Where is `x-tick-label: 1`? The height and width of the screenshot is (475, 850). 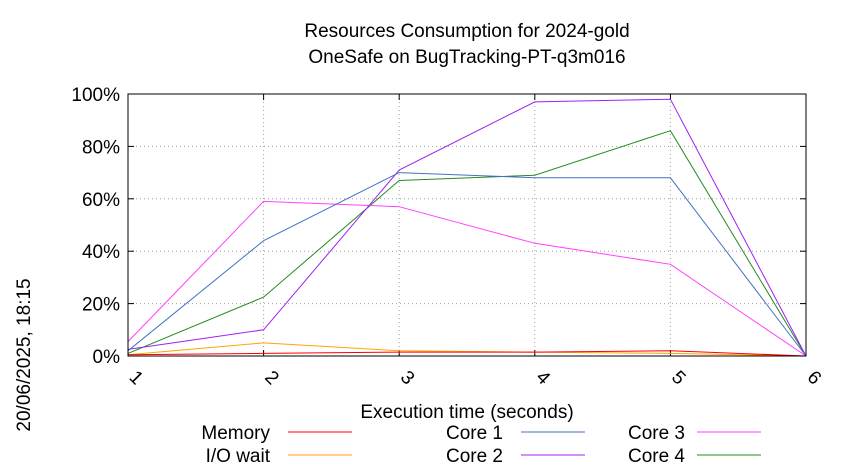
x-tick-label: 1 is located at coordinates (136, 378).